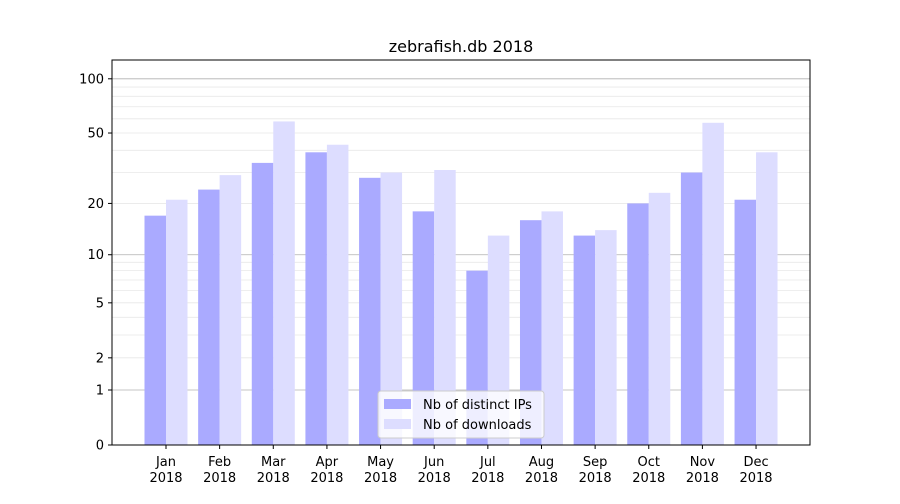  I want to click on x-tick-label: Apr, so click(327, 462).